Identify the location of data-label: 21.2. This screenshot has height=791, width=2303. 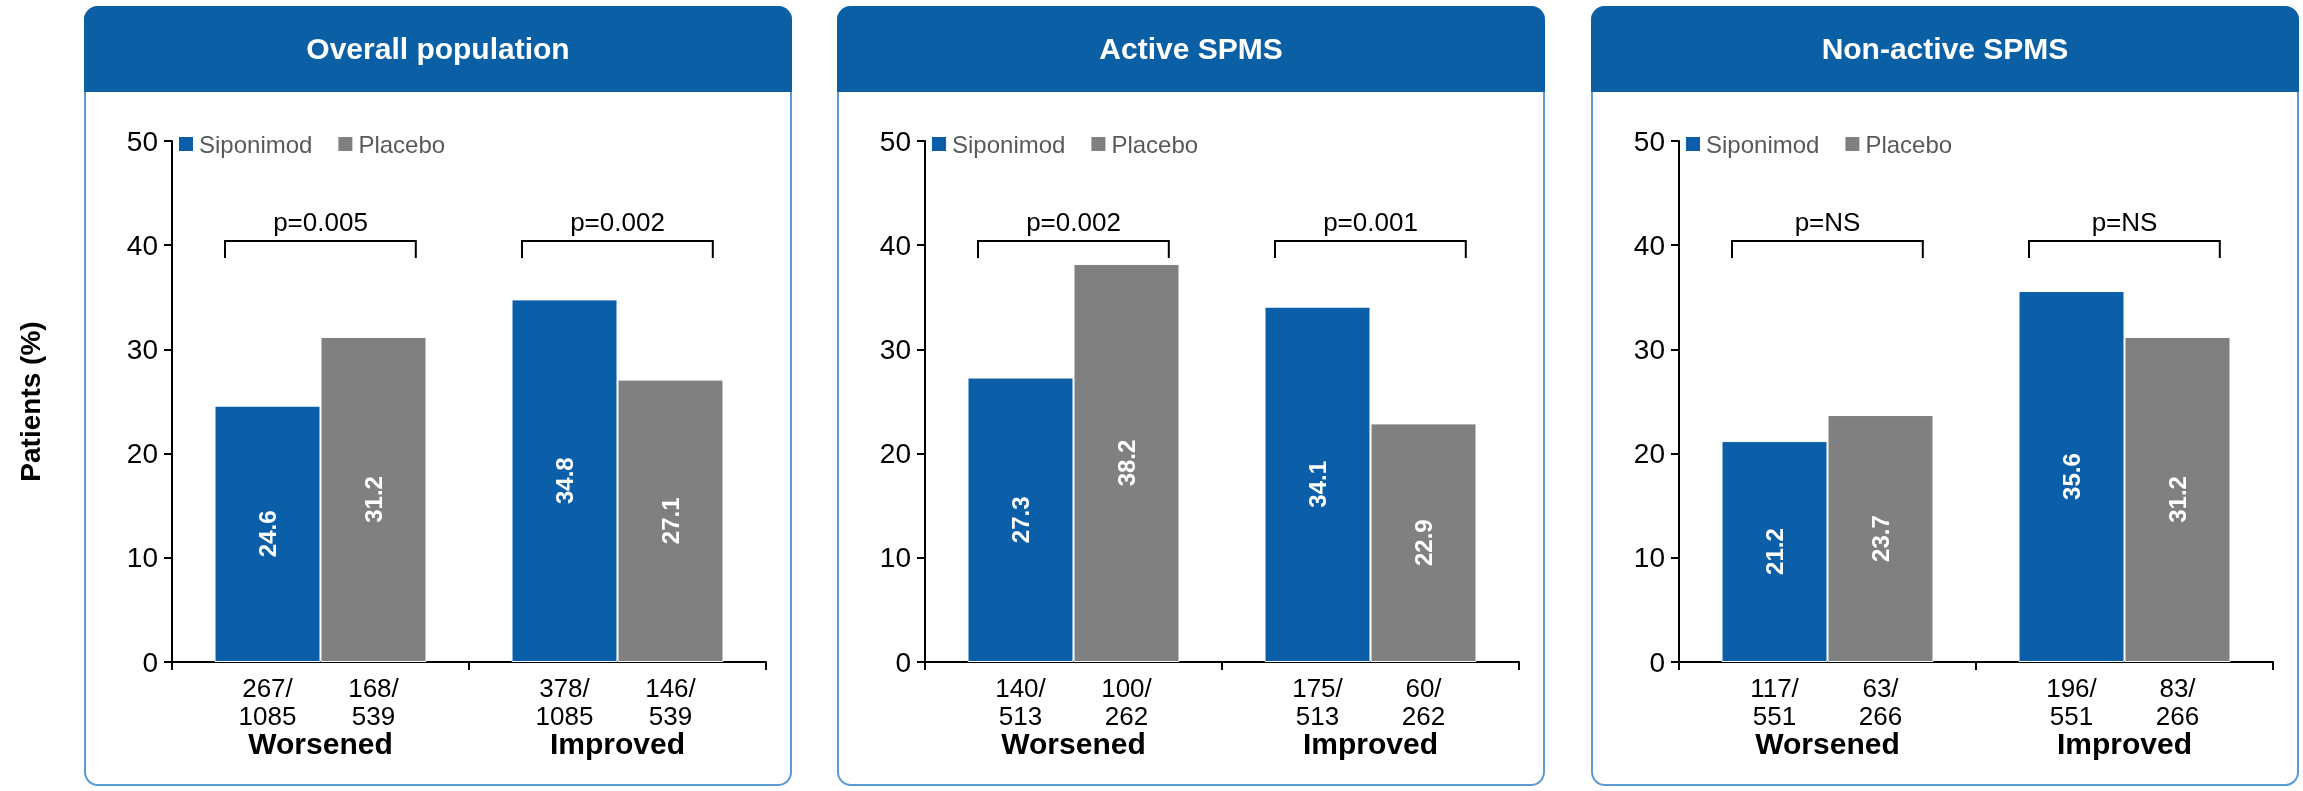
(1774, 551).